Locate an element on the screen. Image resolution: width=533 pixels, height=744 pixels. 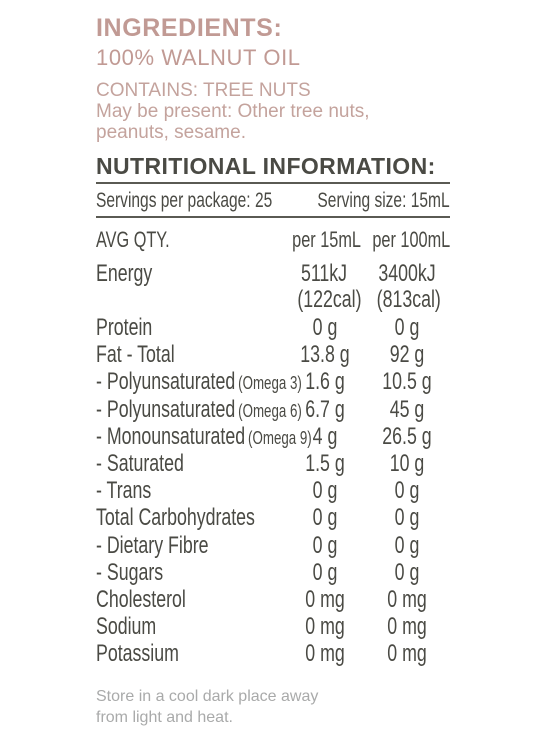
allergen-may-line1: May be present: Other tree nuts, is located at coordinates (233, 111).